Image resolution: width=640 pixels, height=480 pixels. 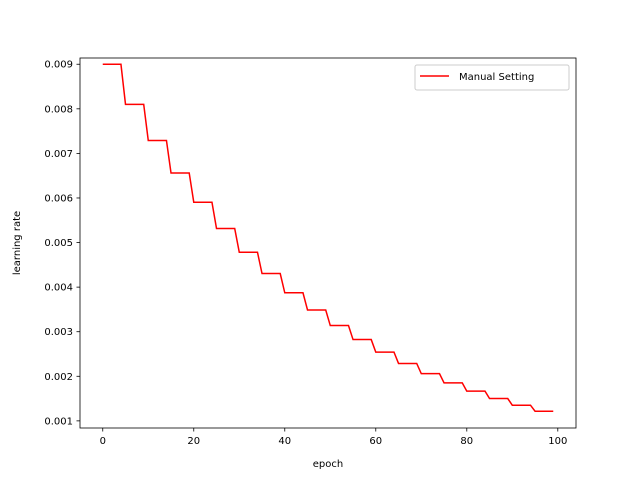 What do you see at coordinates (58, 198) in the screenshot?
I see `y-tick-label: 0.006` at bounding box center [58, 198].